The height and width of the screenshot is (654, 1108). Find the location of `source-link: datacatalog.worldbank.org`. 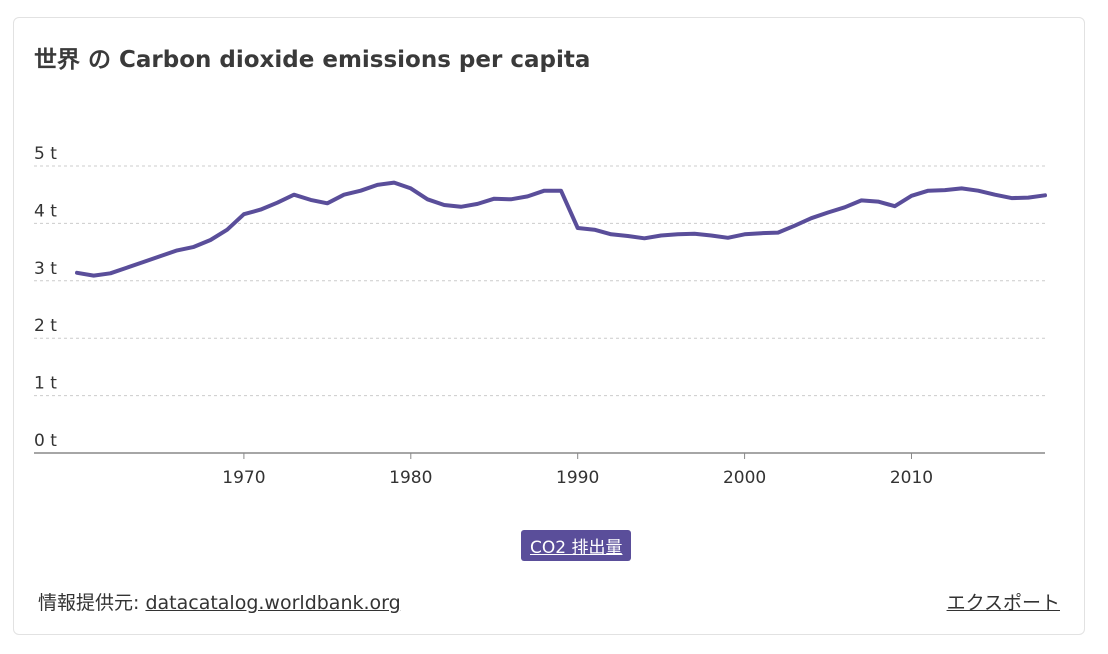

source-link: datacatalog.worldbank.org is located at coordinates (273, 603).